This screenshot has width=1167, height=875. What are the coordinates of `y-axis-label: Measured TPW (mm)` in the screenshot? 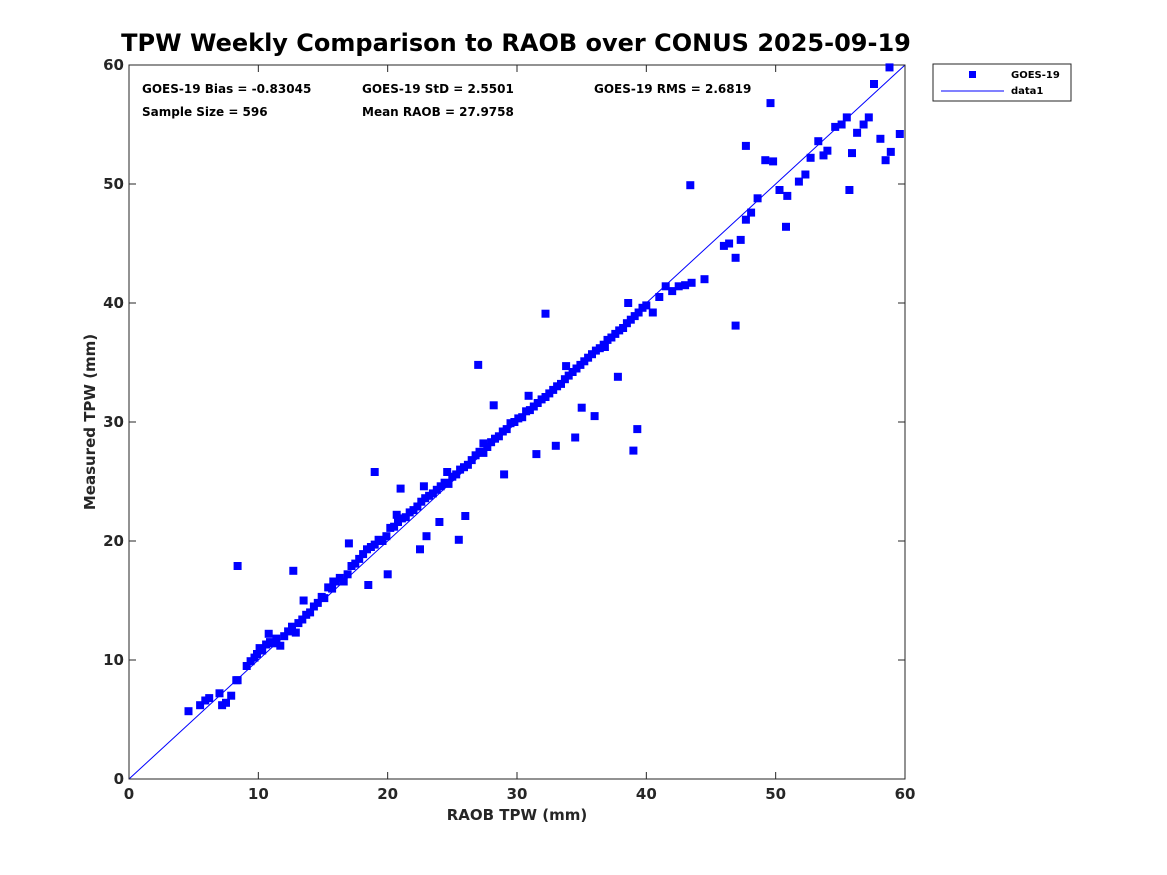 It's located at (90, 422).